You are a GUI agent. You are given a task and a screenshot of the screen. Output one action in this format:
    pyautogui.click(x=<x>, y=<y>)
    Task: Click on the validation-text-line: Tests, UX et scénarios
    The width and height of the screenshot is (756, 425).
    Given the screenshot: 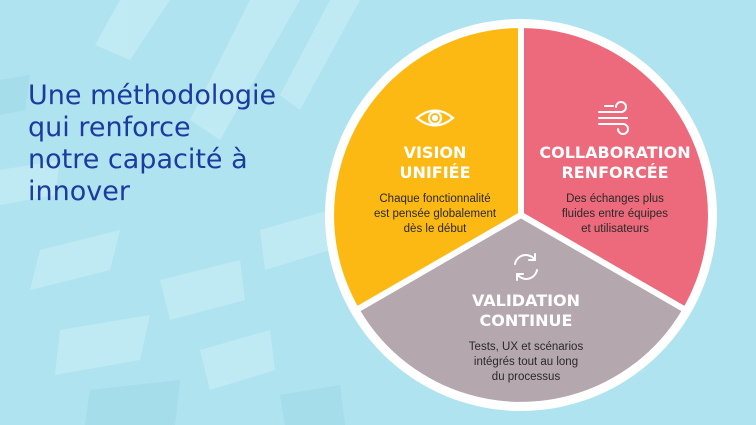 What is the action you would take?
    pyautogui.click(x=526, y=347)
    